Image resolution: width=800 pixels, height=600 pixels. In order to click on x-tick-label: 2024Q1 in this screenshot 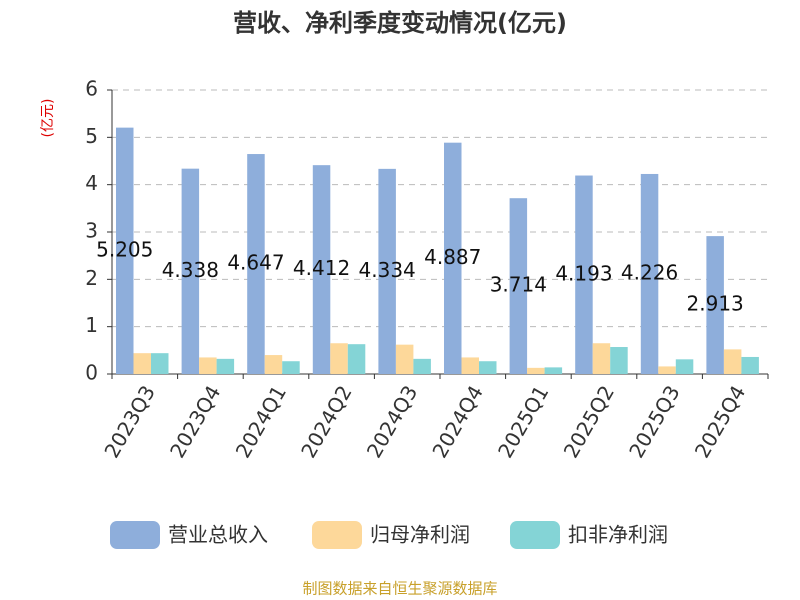, I will do `click(261, 421)`.